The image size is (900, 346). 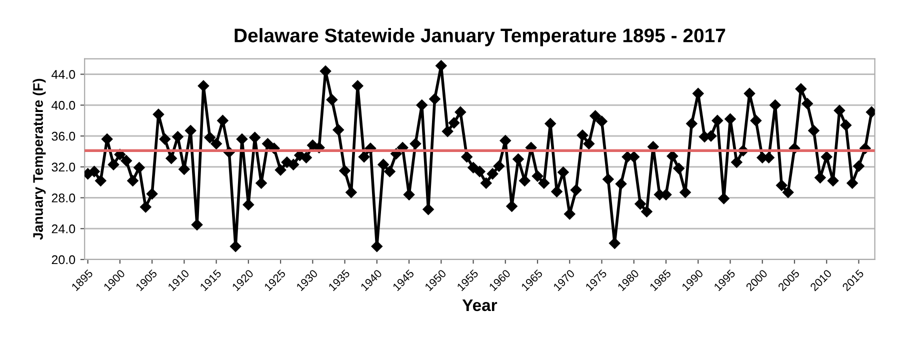 I want to click on y-tick-label: 20.0, so click(x=64, y=259).